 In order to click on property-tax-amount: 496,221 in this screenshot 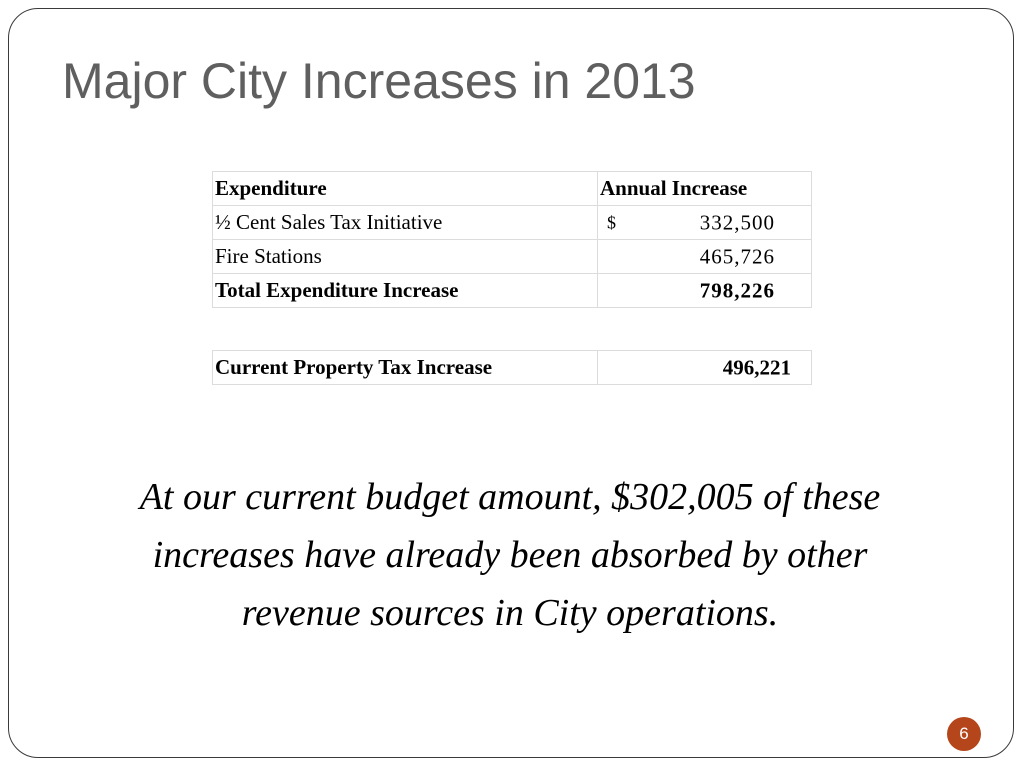, I will do `click(756, 367)`.